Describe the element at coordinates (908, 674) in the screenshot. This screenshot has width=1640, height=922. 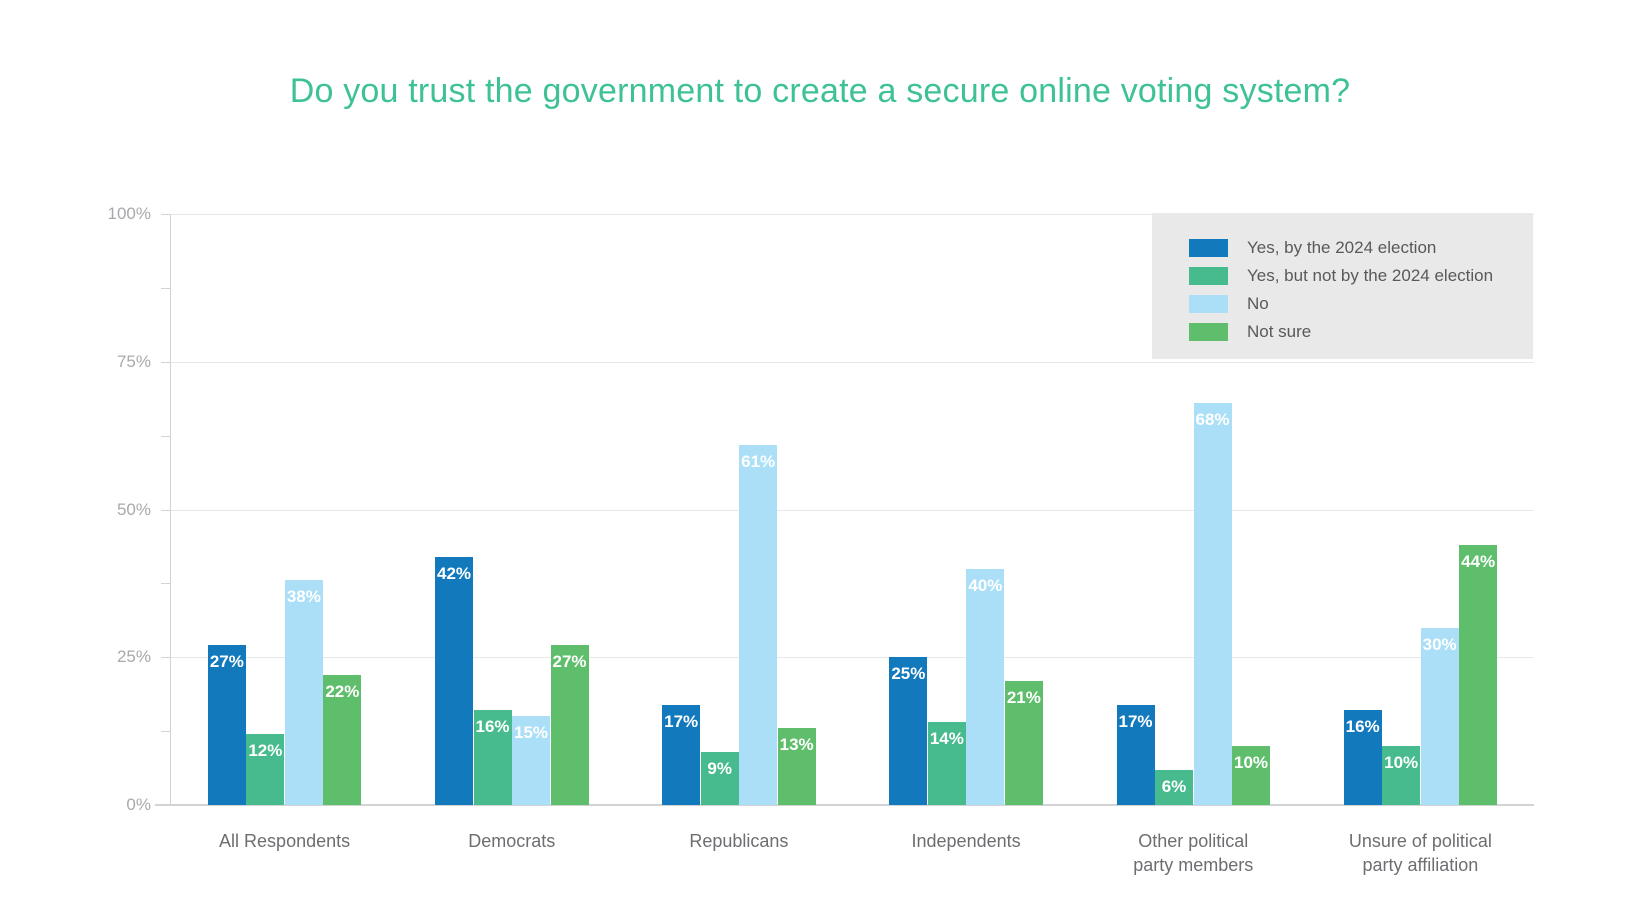
I see `bar-value-label: 25%` at that location.